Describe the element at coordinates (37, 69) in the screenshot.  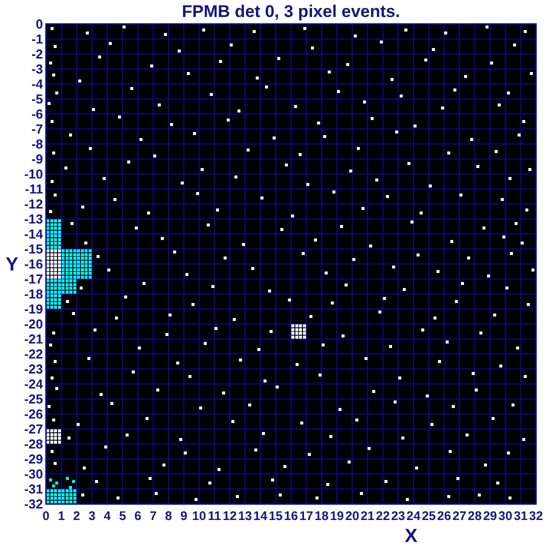
I see `y-tick-label: -3` at that location.